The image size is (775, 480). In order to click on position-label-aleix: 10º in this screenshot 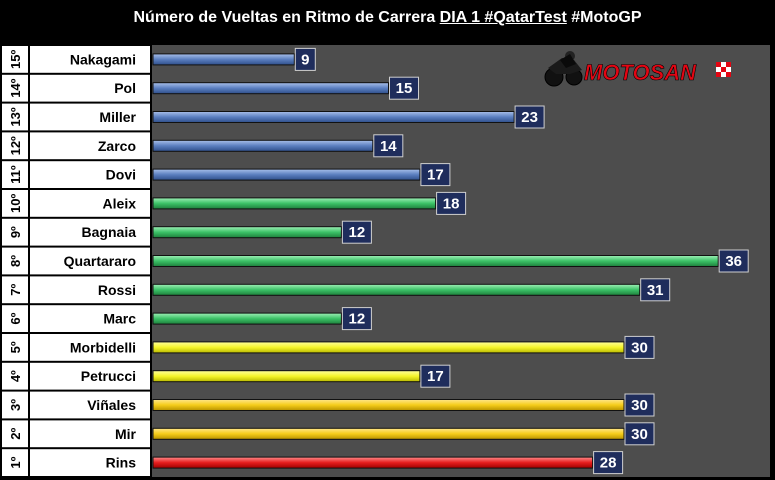, I will do `click(15, 203)`.